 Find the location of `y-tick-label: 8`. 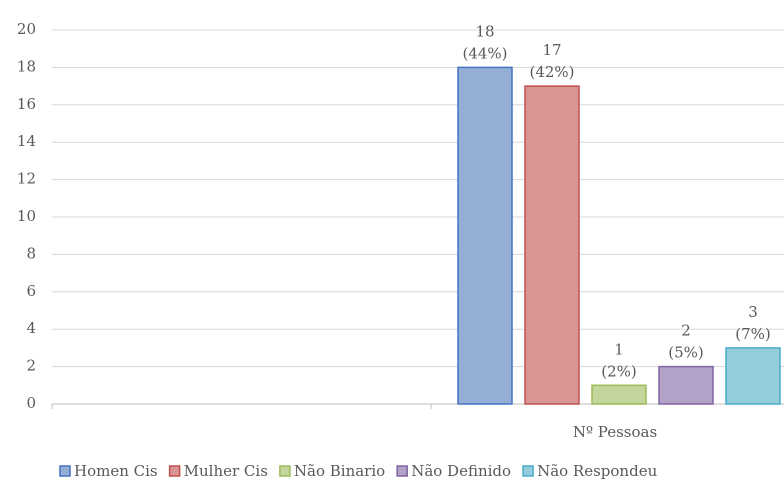

y-tick-label: 8 is located at coordinates (31, 253).